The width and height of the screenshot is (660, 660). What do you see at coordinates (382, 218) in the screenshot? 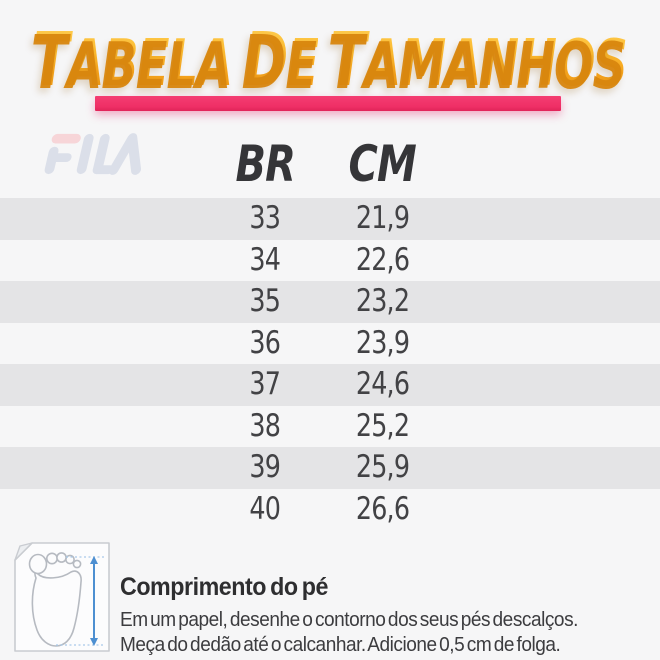
I see `cm-size-value: 21,9` at bounding box center [382, 218].